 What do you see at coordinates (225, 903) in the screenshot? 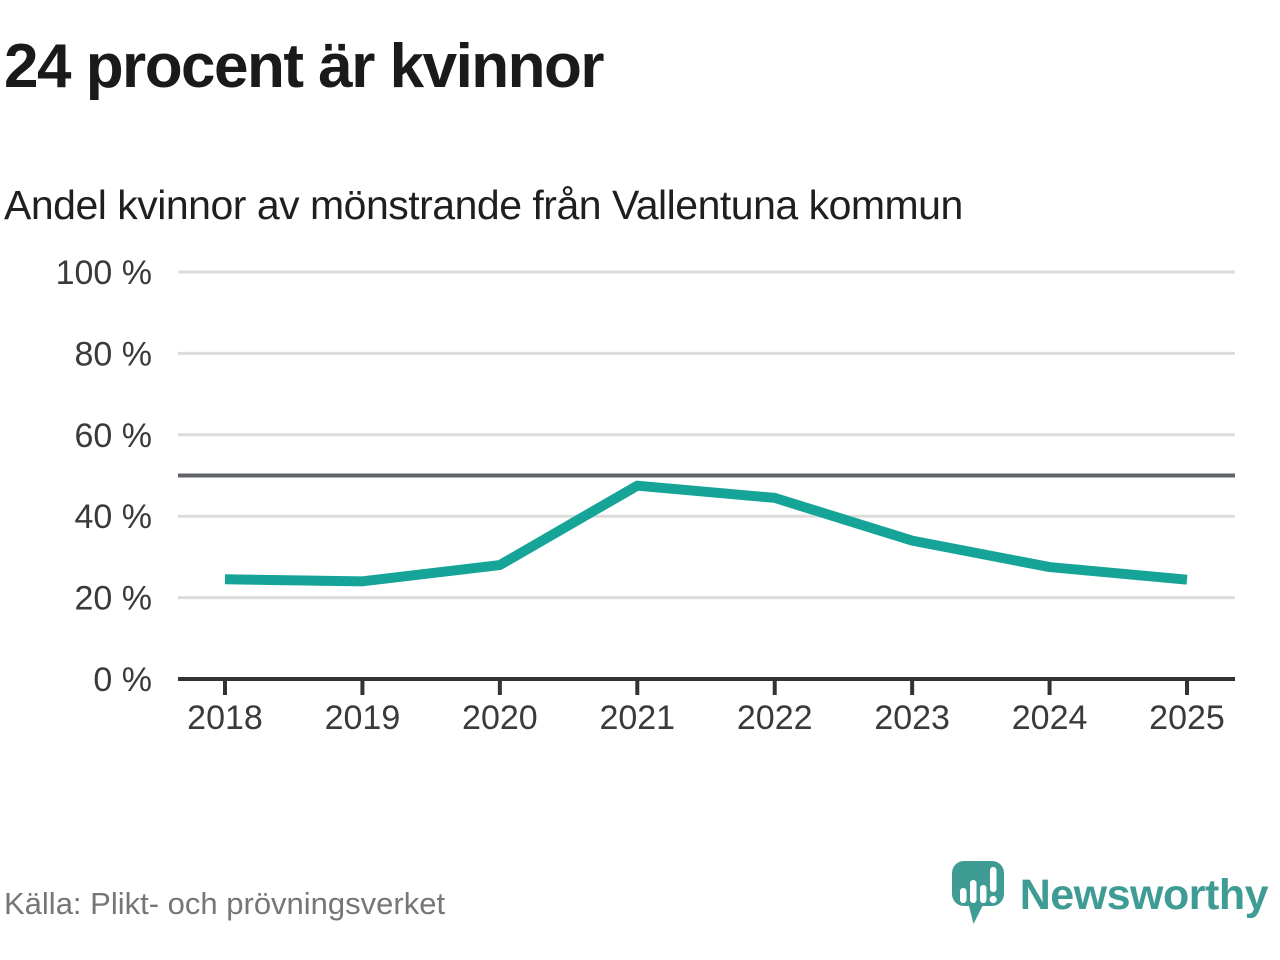
I see `source-note: Källa: Plikt- och prövningsverket` at bounding box center [225, 903].